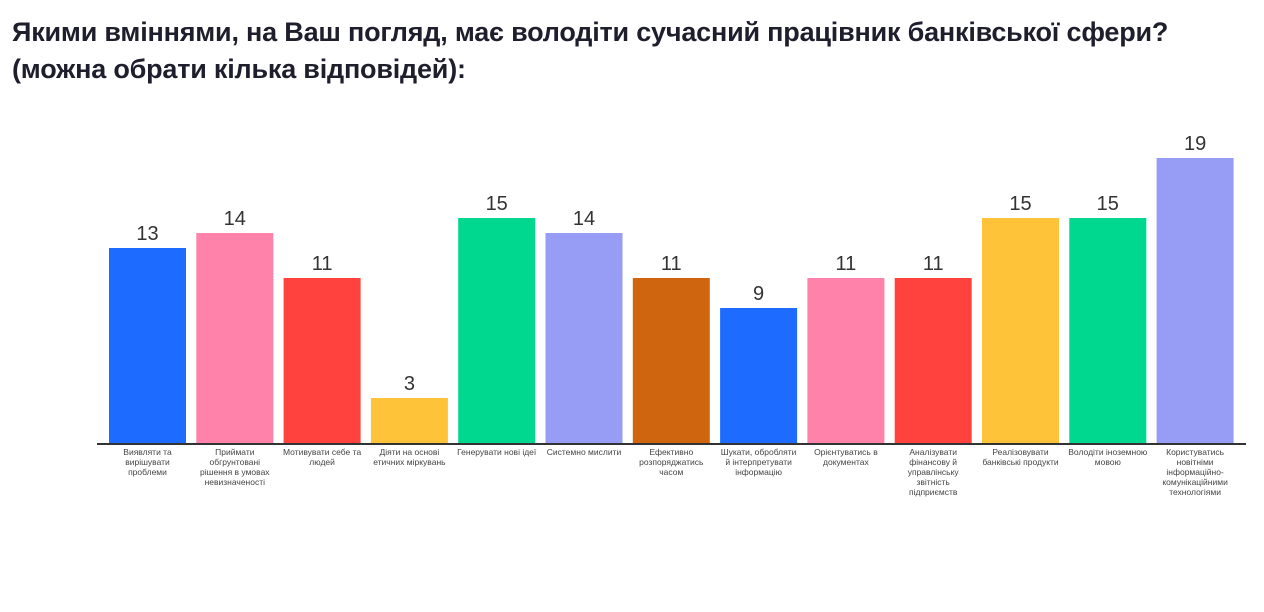 This screenshot has height=612, width=1264. I want to click on value-label-13: 19, so click(1195, 144).